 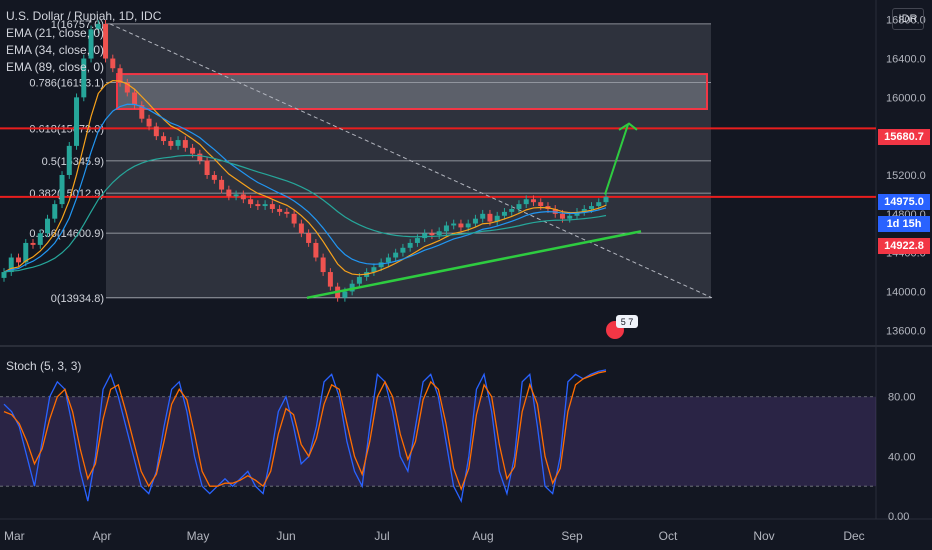 I want to click on time-tick-label: Oct, so click(x=668, y=536).